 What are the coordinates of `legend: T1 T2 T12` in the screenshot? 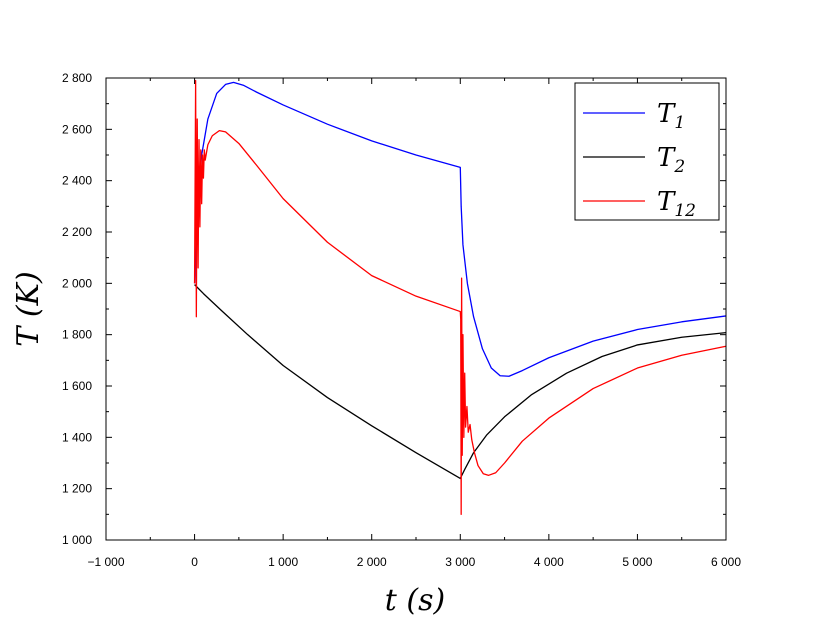 It's located at (647, 151).